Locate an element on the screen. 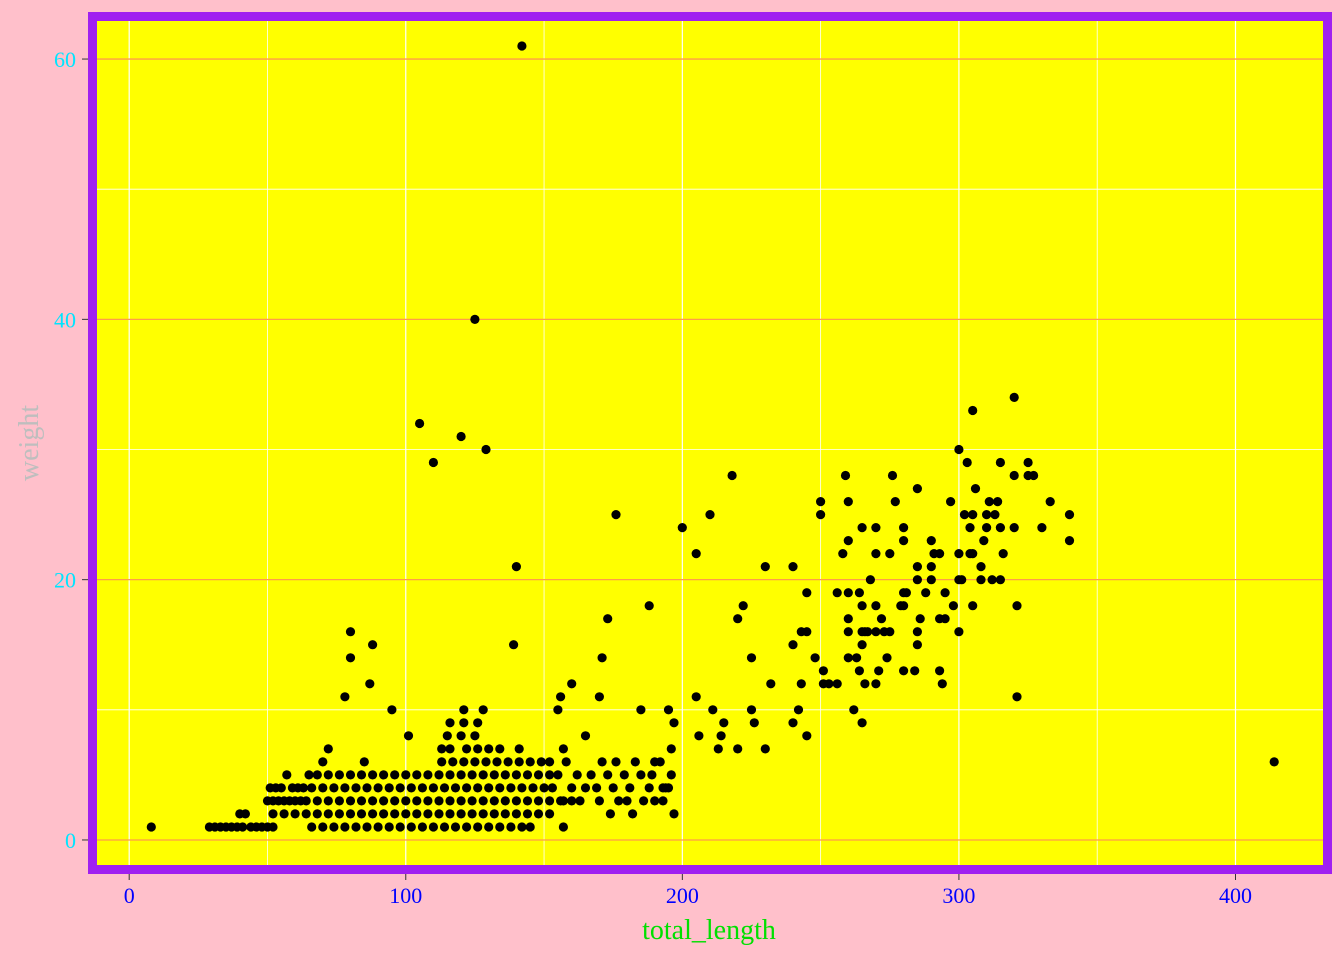 This screenshot has height=965, width=1344. x-tick-label: 0 is located at coordinates (129, 895).